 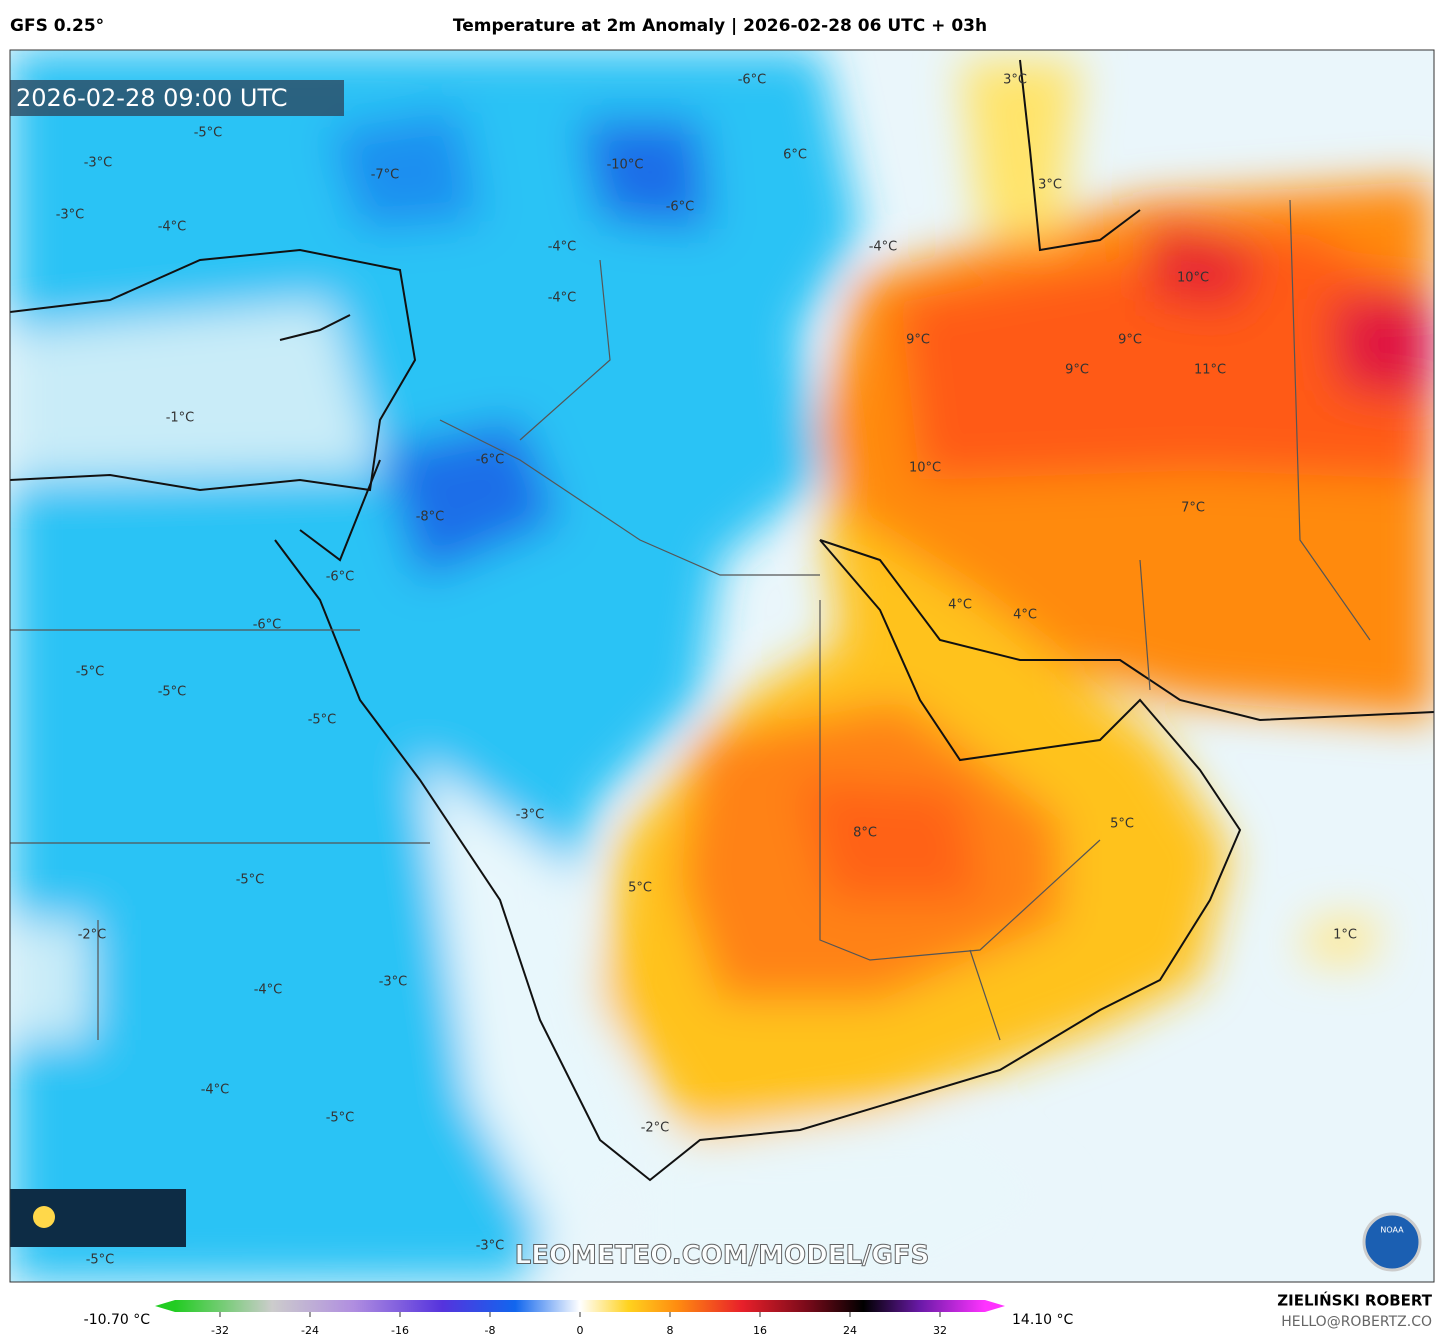 I want to click on colorbar-min-label: -10.70 °C, so click(x=117, y=1320).